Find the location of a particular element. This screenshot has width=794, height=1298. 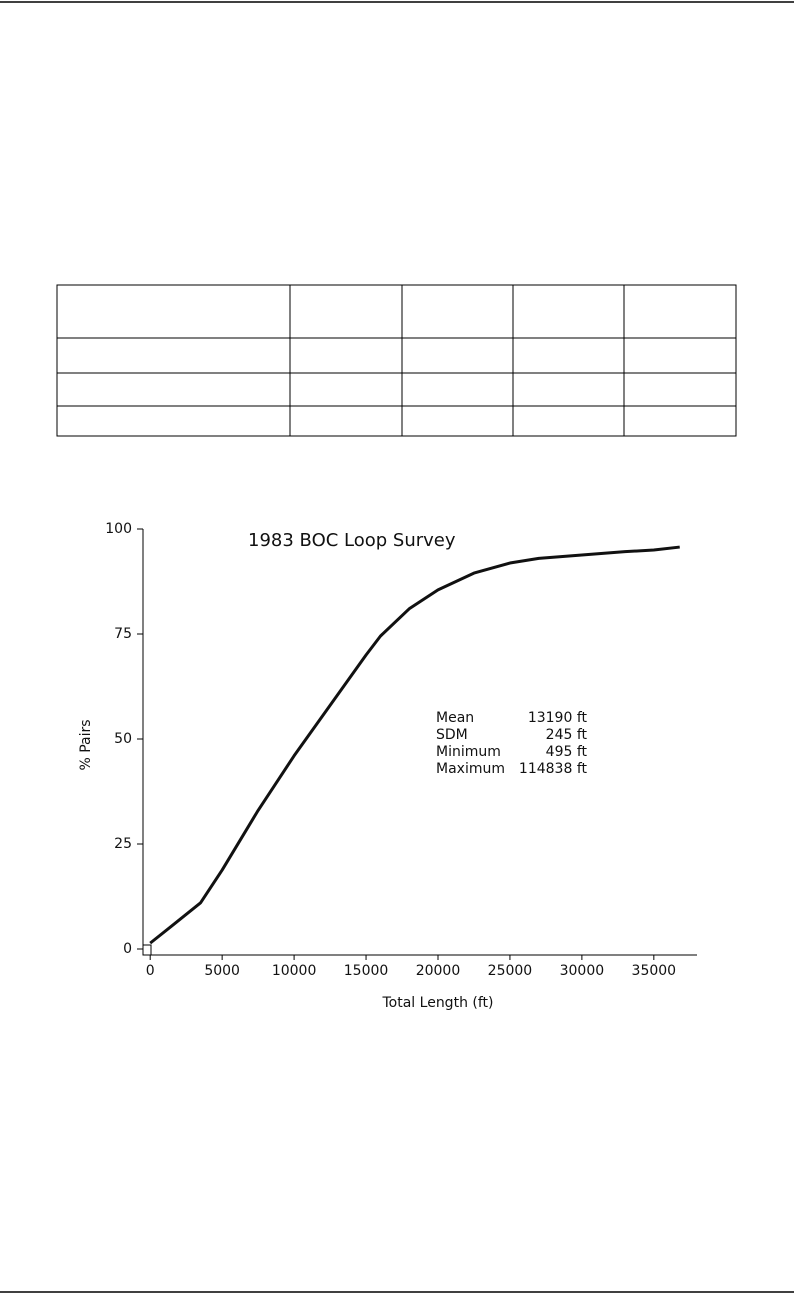

stat-value: 245 ft is located at coordinates (567, 735).